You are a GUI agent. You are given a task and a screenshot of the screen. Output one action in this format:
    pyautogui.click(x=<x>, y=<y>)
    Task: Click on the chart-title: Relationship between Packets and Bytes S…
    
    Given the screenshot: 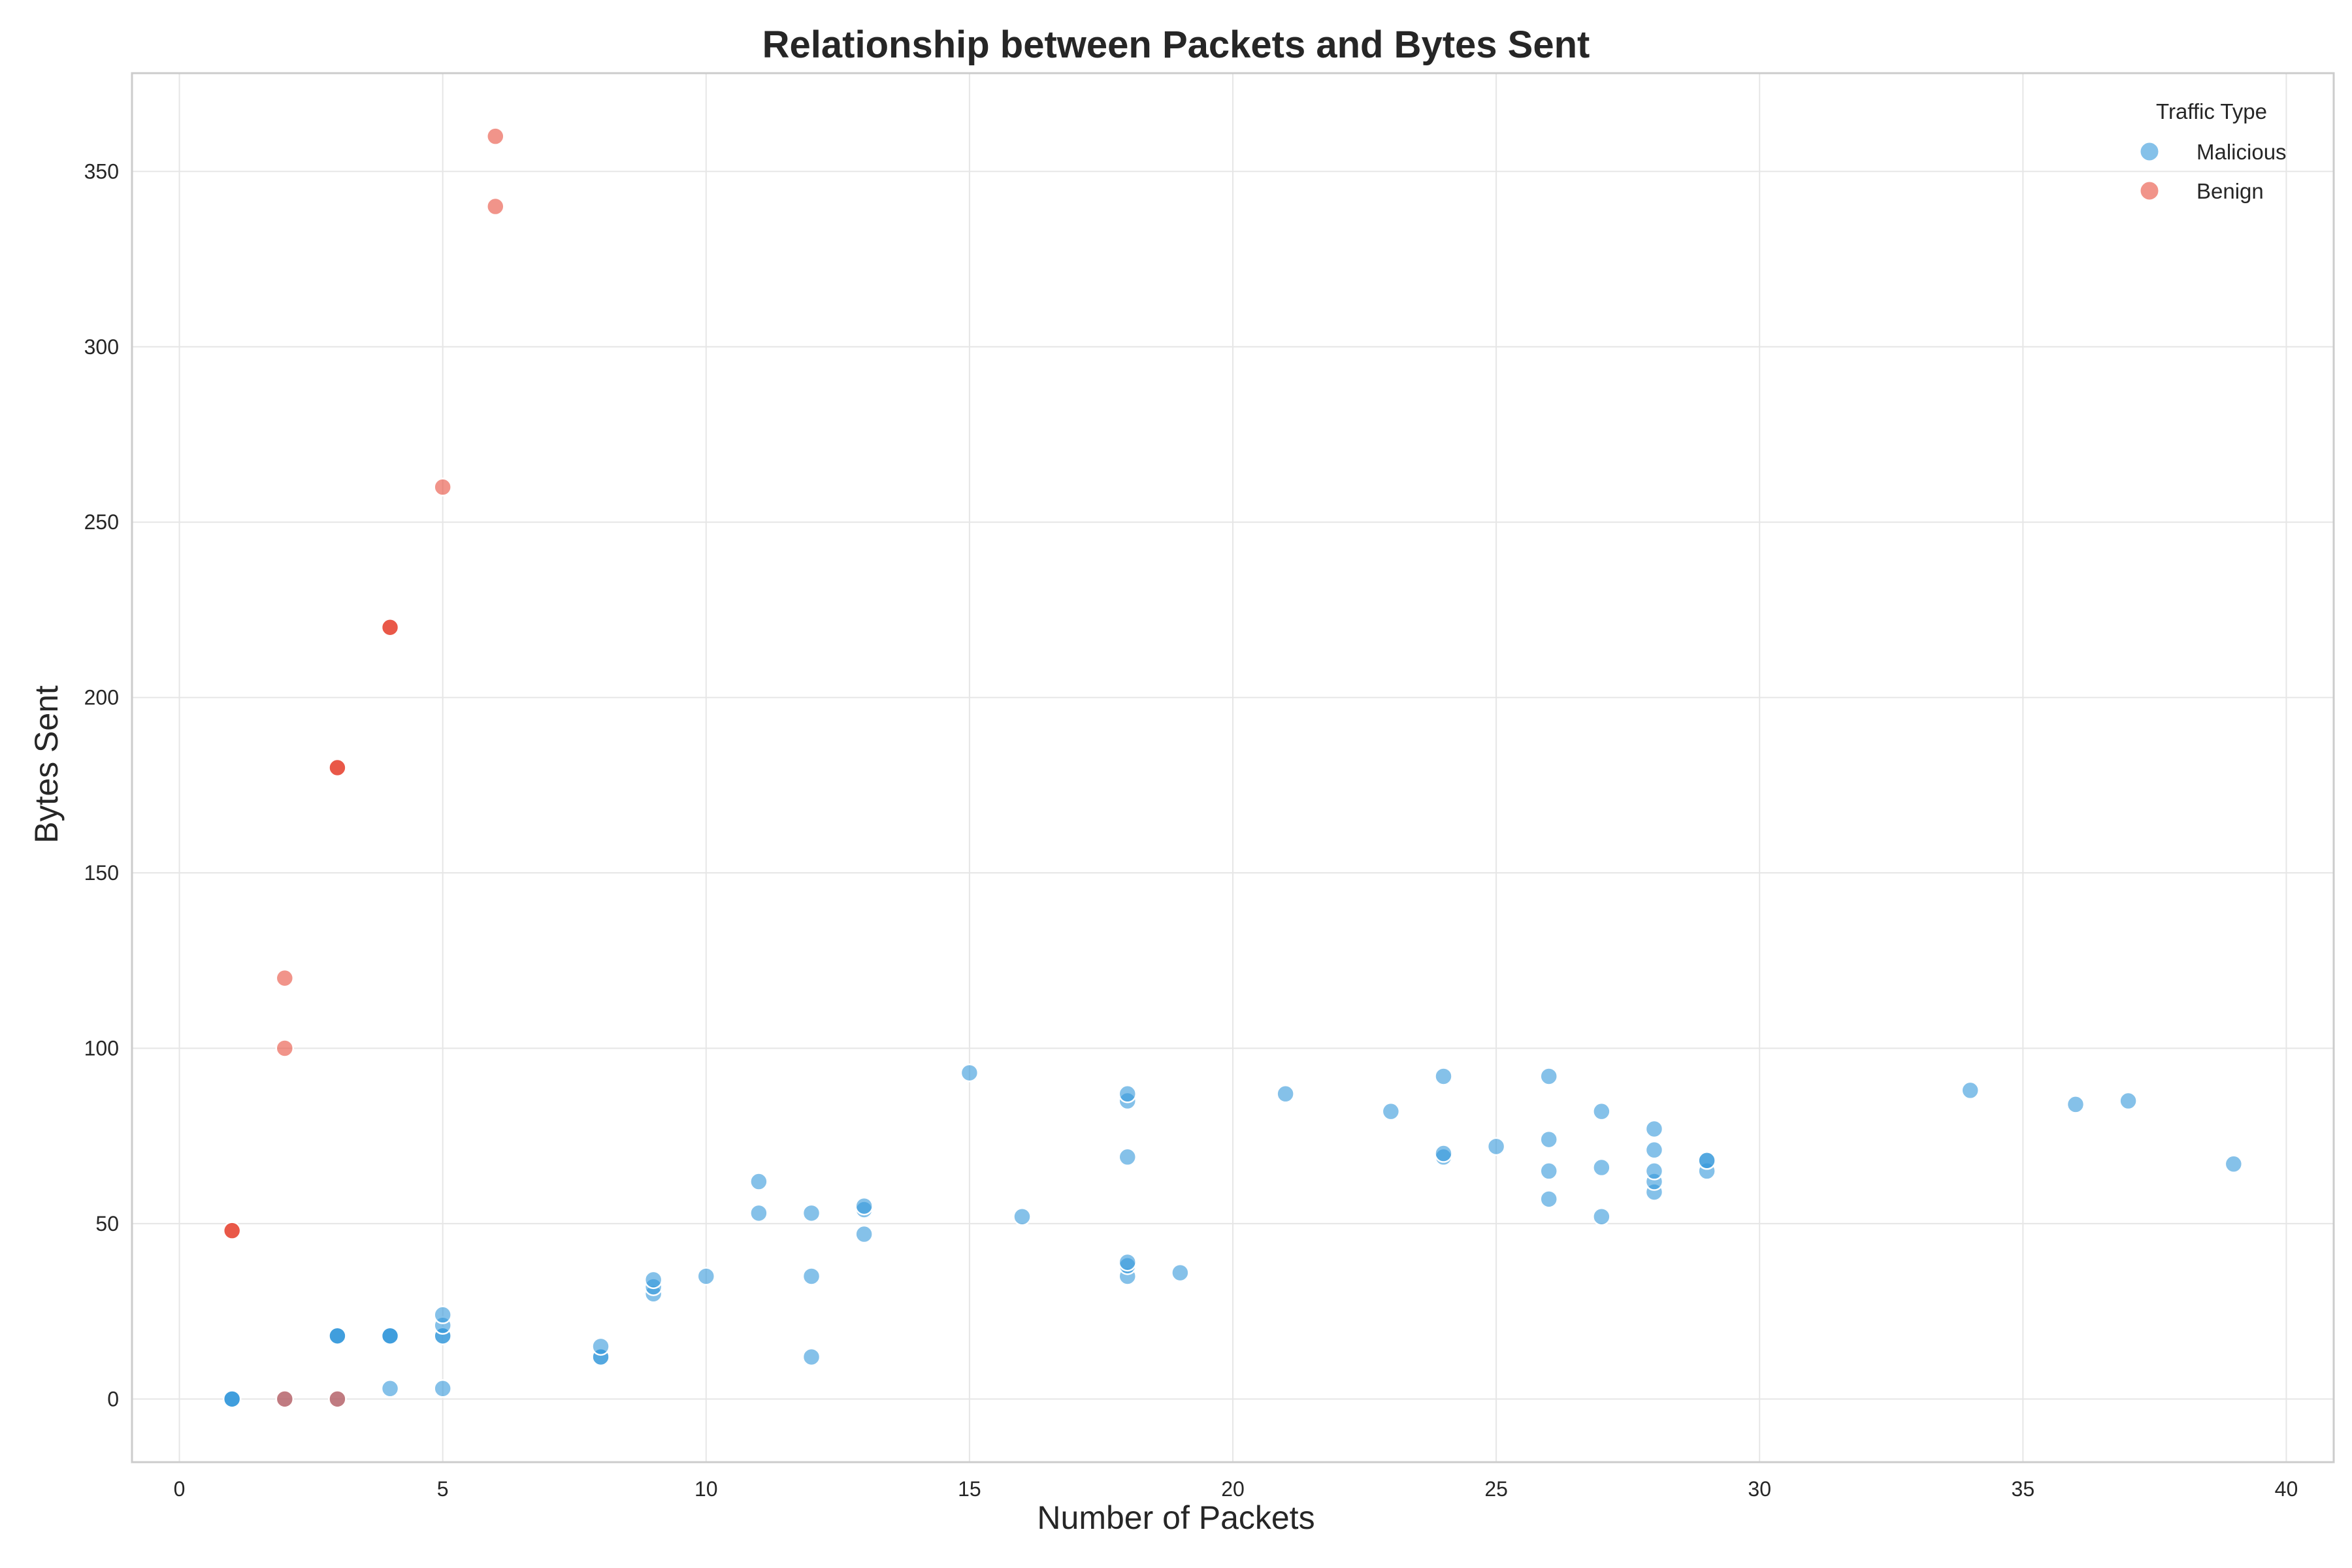 What is the action you would take?
    pyautogui.click(x=1176, y=45)
    